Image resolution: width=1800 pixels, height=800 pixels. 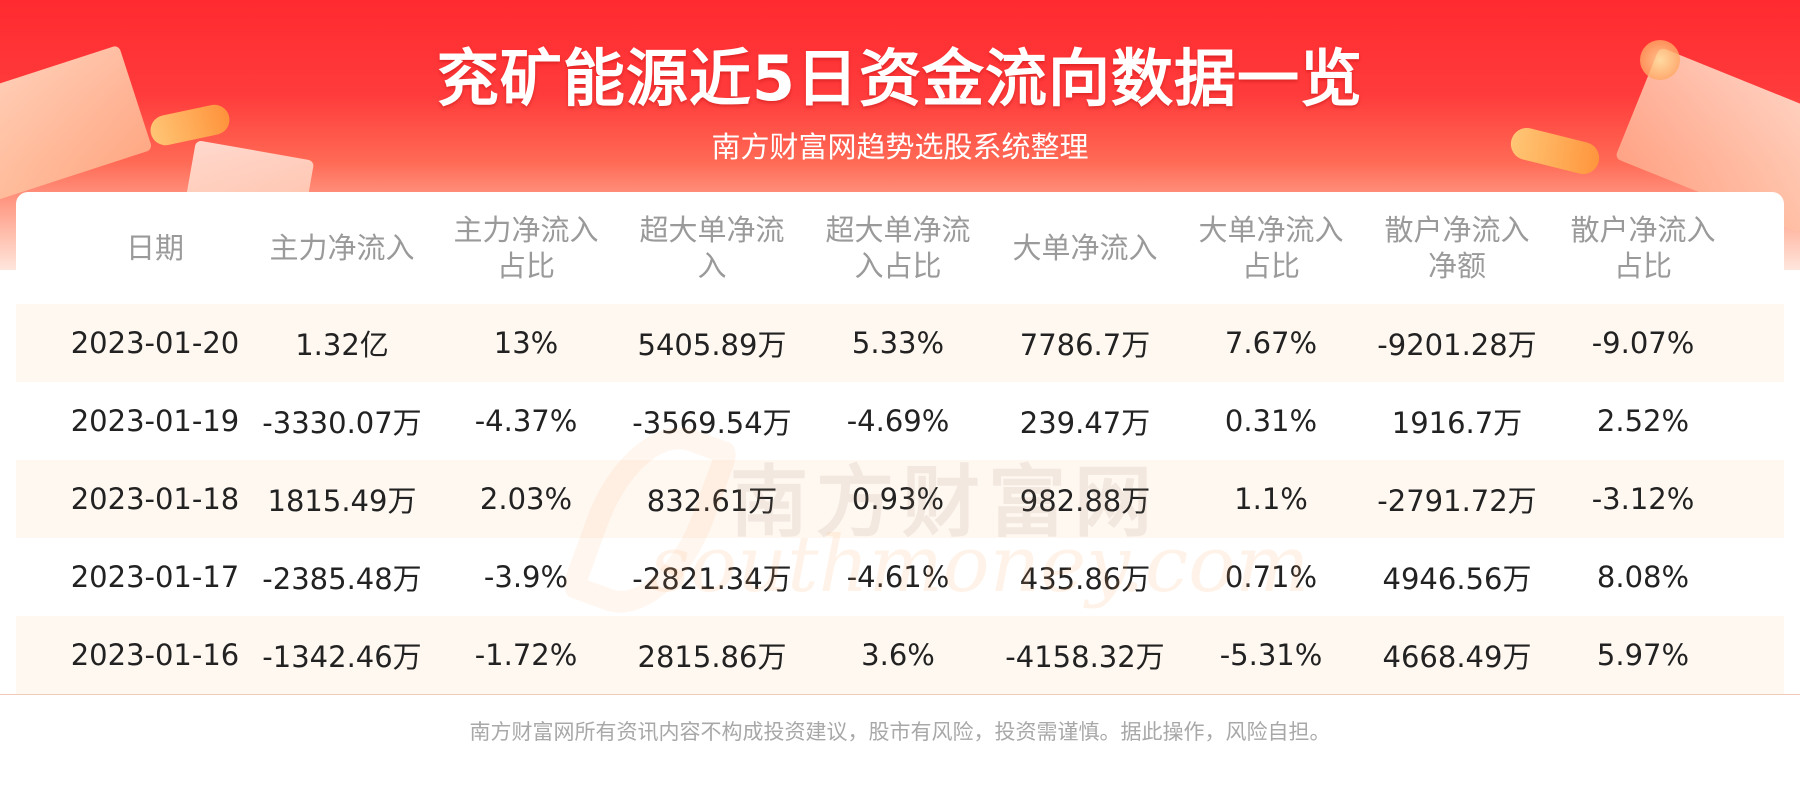 I want to click on cell-main-net-ratio: 2.03%, so click(x=526, y=499).